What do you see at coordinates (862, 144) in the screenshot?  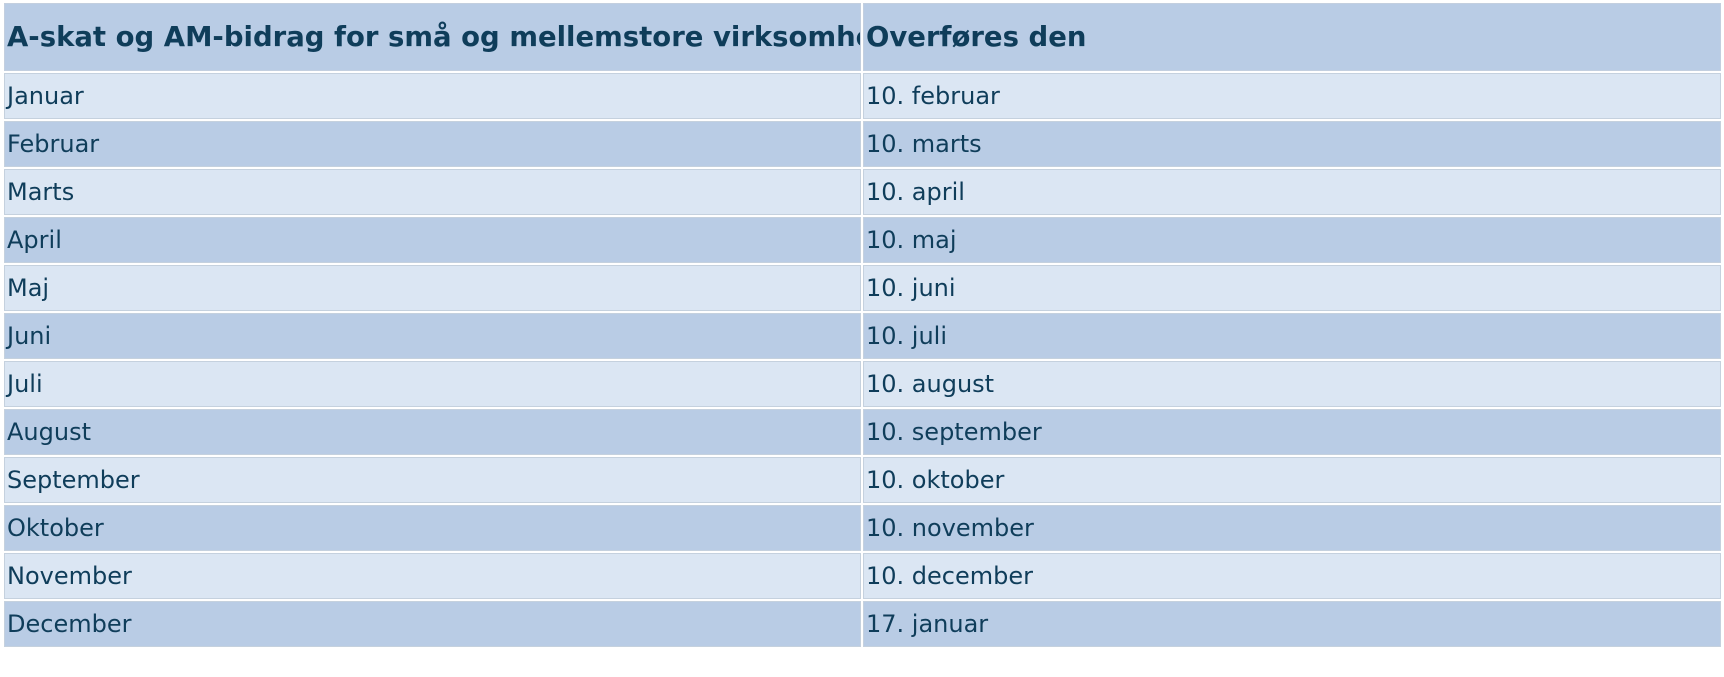 I see `table-row: Februar 10. marts` at bounding box center [862, 144].